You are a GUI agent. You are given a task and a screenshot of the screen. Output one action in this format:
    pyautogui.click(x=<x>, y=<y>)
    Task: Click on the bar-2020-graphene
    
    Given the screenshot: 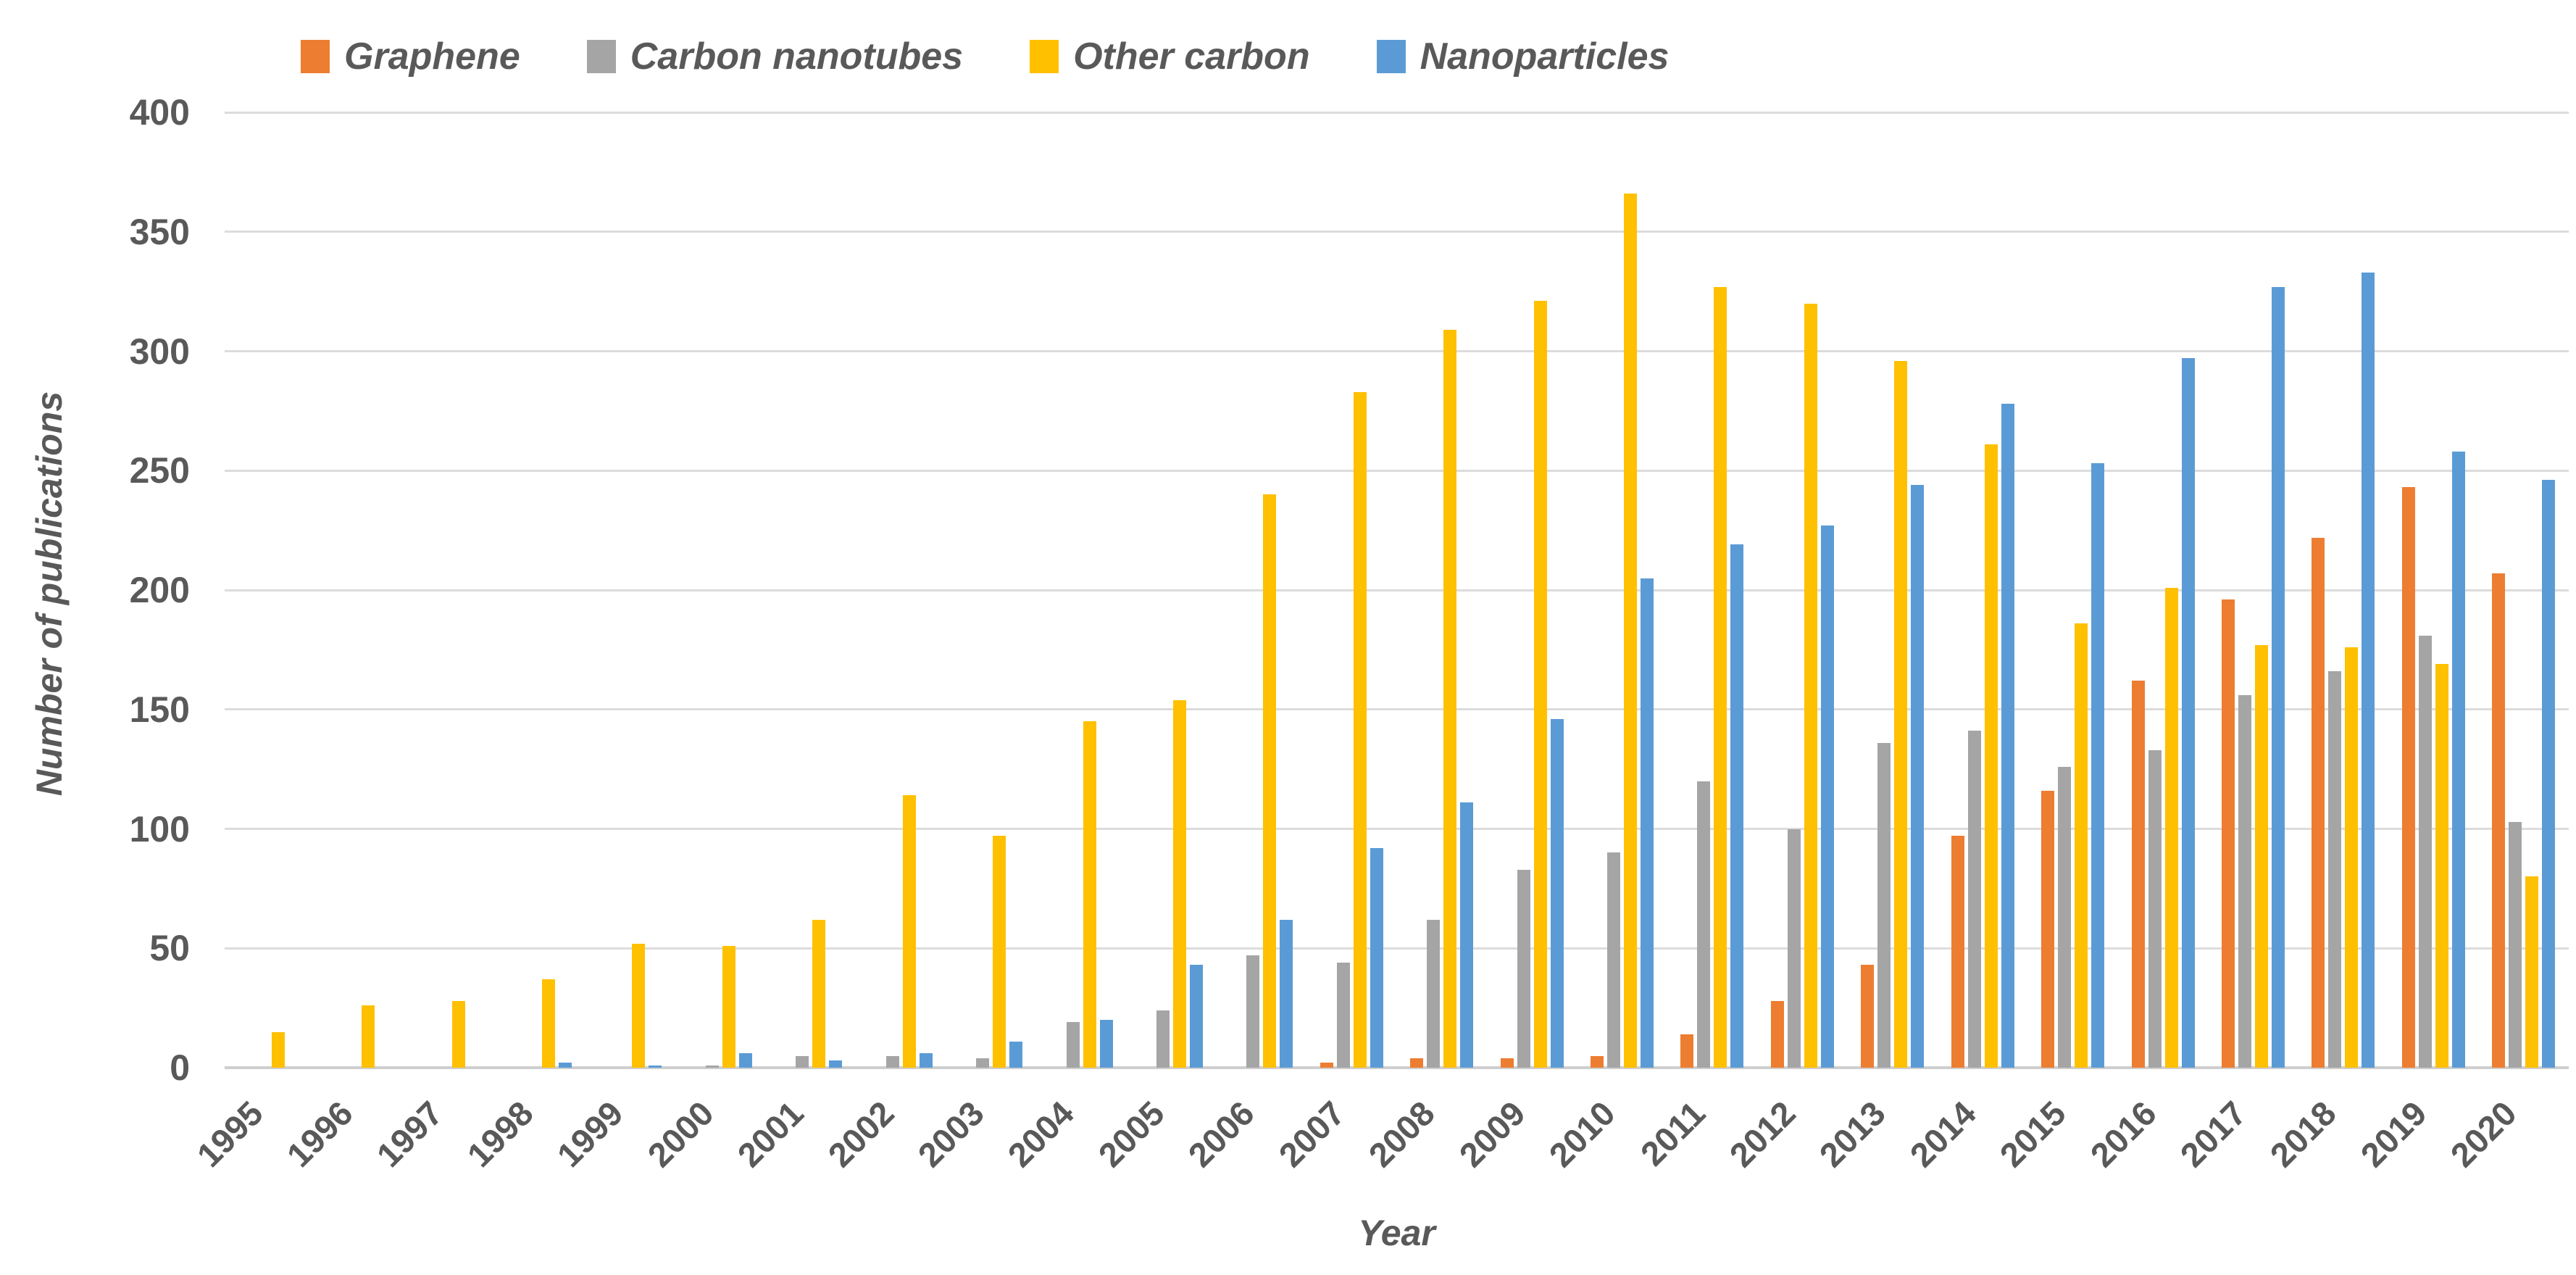 What is the action you would take?
    pyautogui.click(x=2499, y=820)
    